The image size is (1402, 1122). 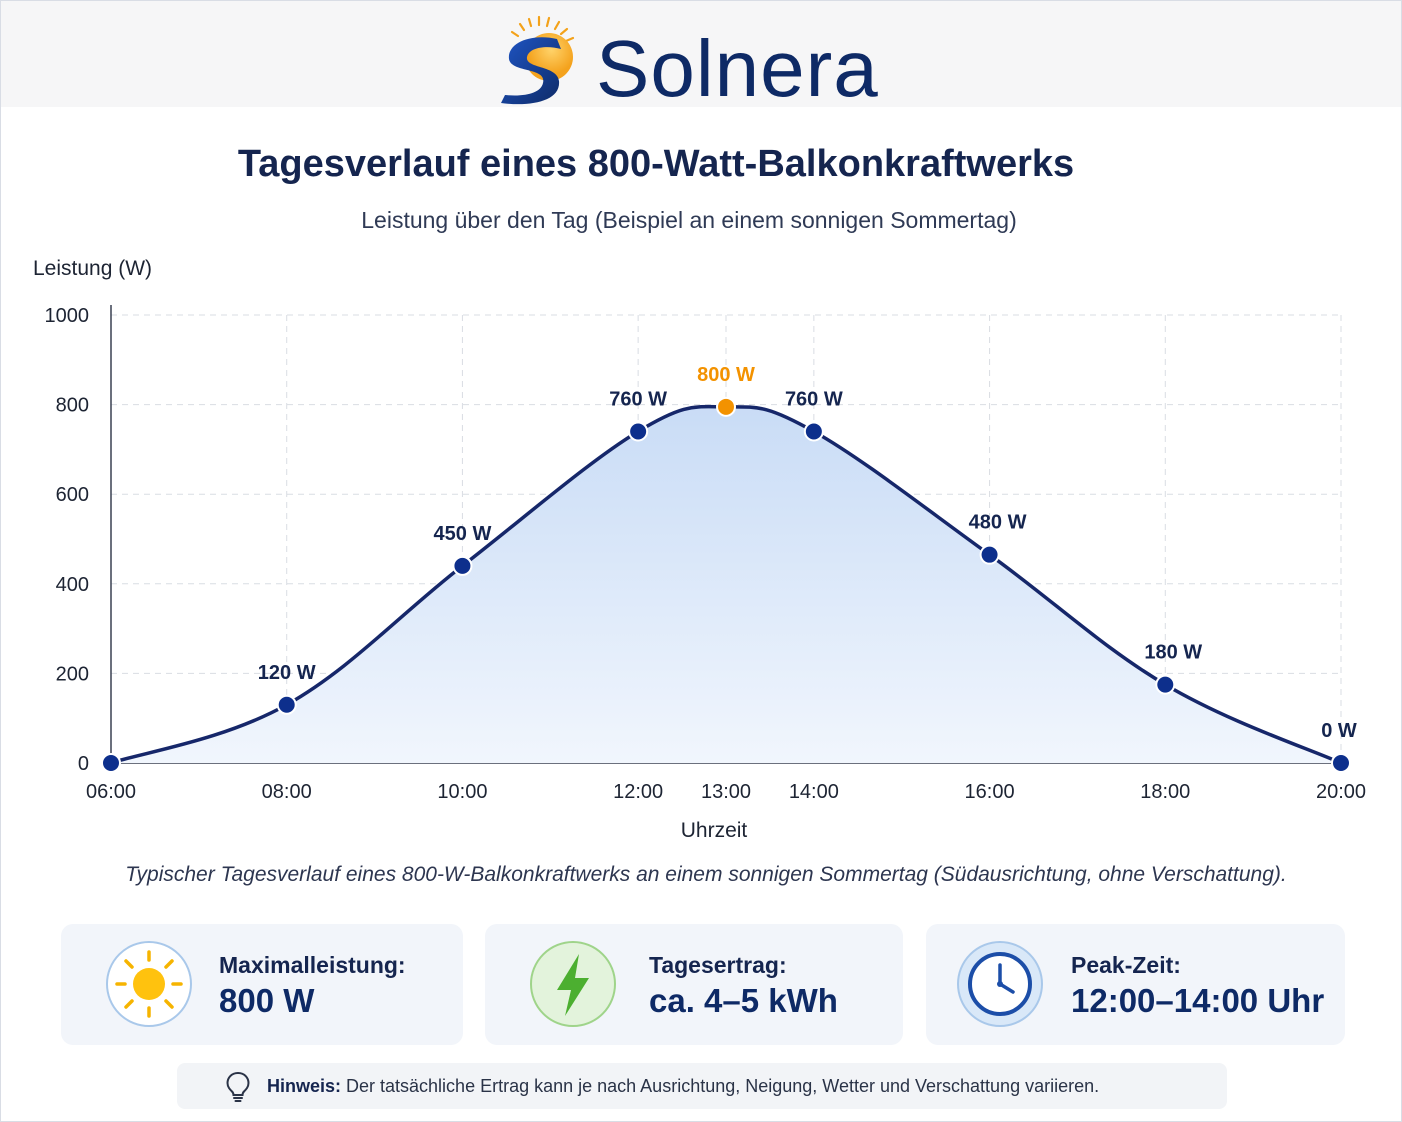 I want to click on card-value: ca. 4–5 kWh, so click(x=743, y=1000).